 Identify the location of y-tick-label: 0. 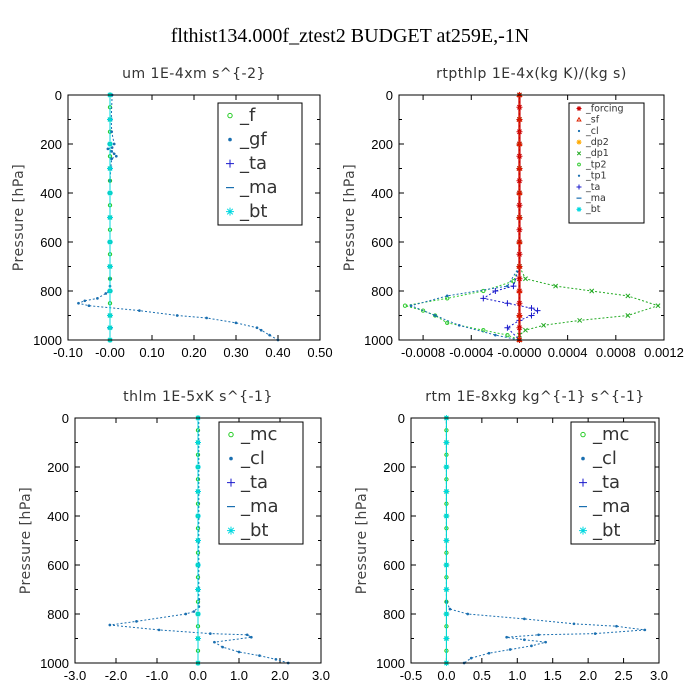
(389, 95).